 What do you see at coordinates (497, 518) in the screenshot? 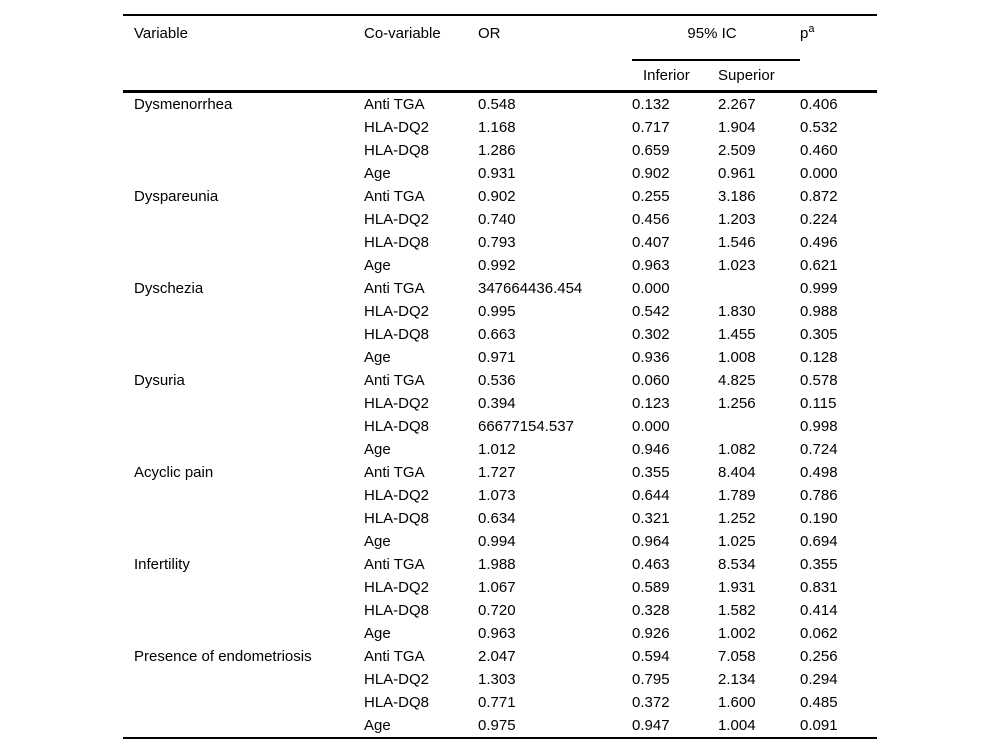
I see `or-cell: 0.634` at bounding box center [497, 518].